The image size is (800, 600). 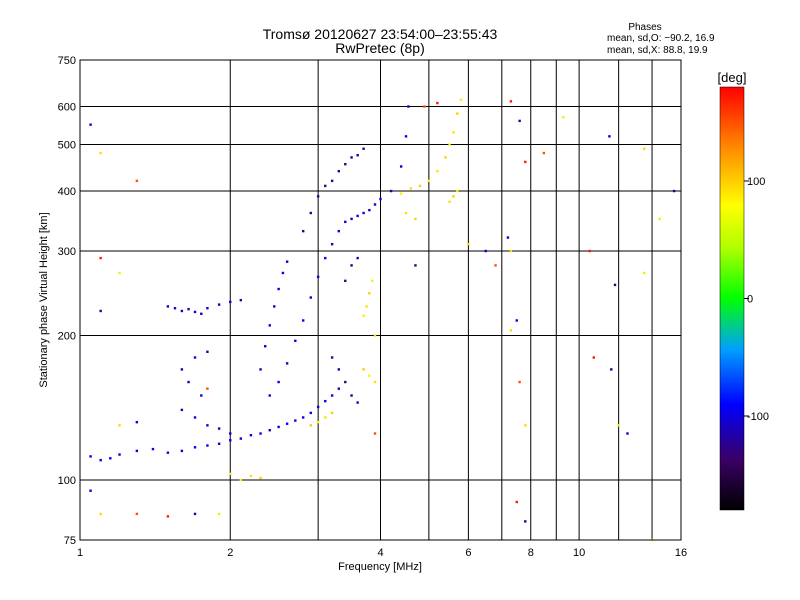 I want to click on phase-legend-x-mode: mean, sd,X: 88.8, 19.9, so click(x=657, y=50).